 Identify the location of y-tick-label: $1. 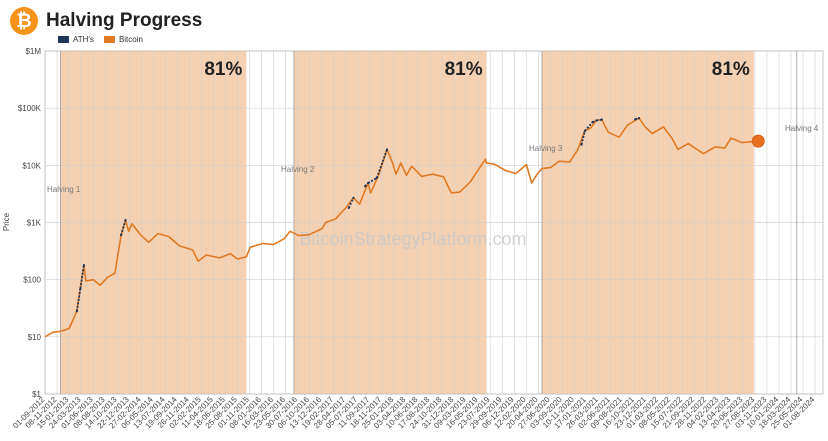
(36, 394).